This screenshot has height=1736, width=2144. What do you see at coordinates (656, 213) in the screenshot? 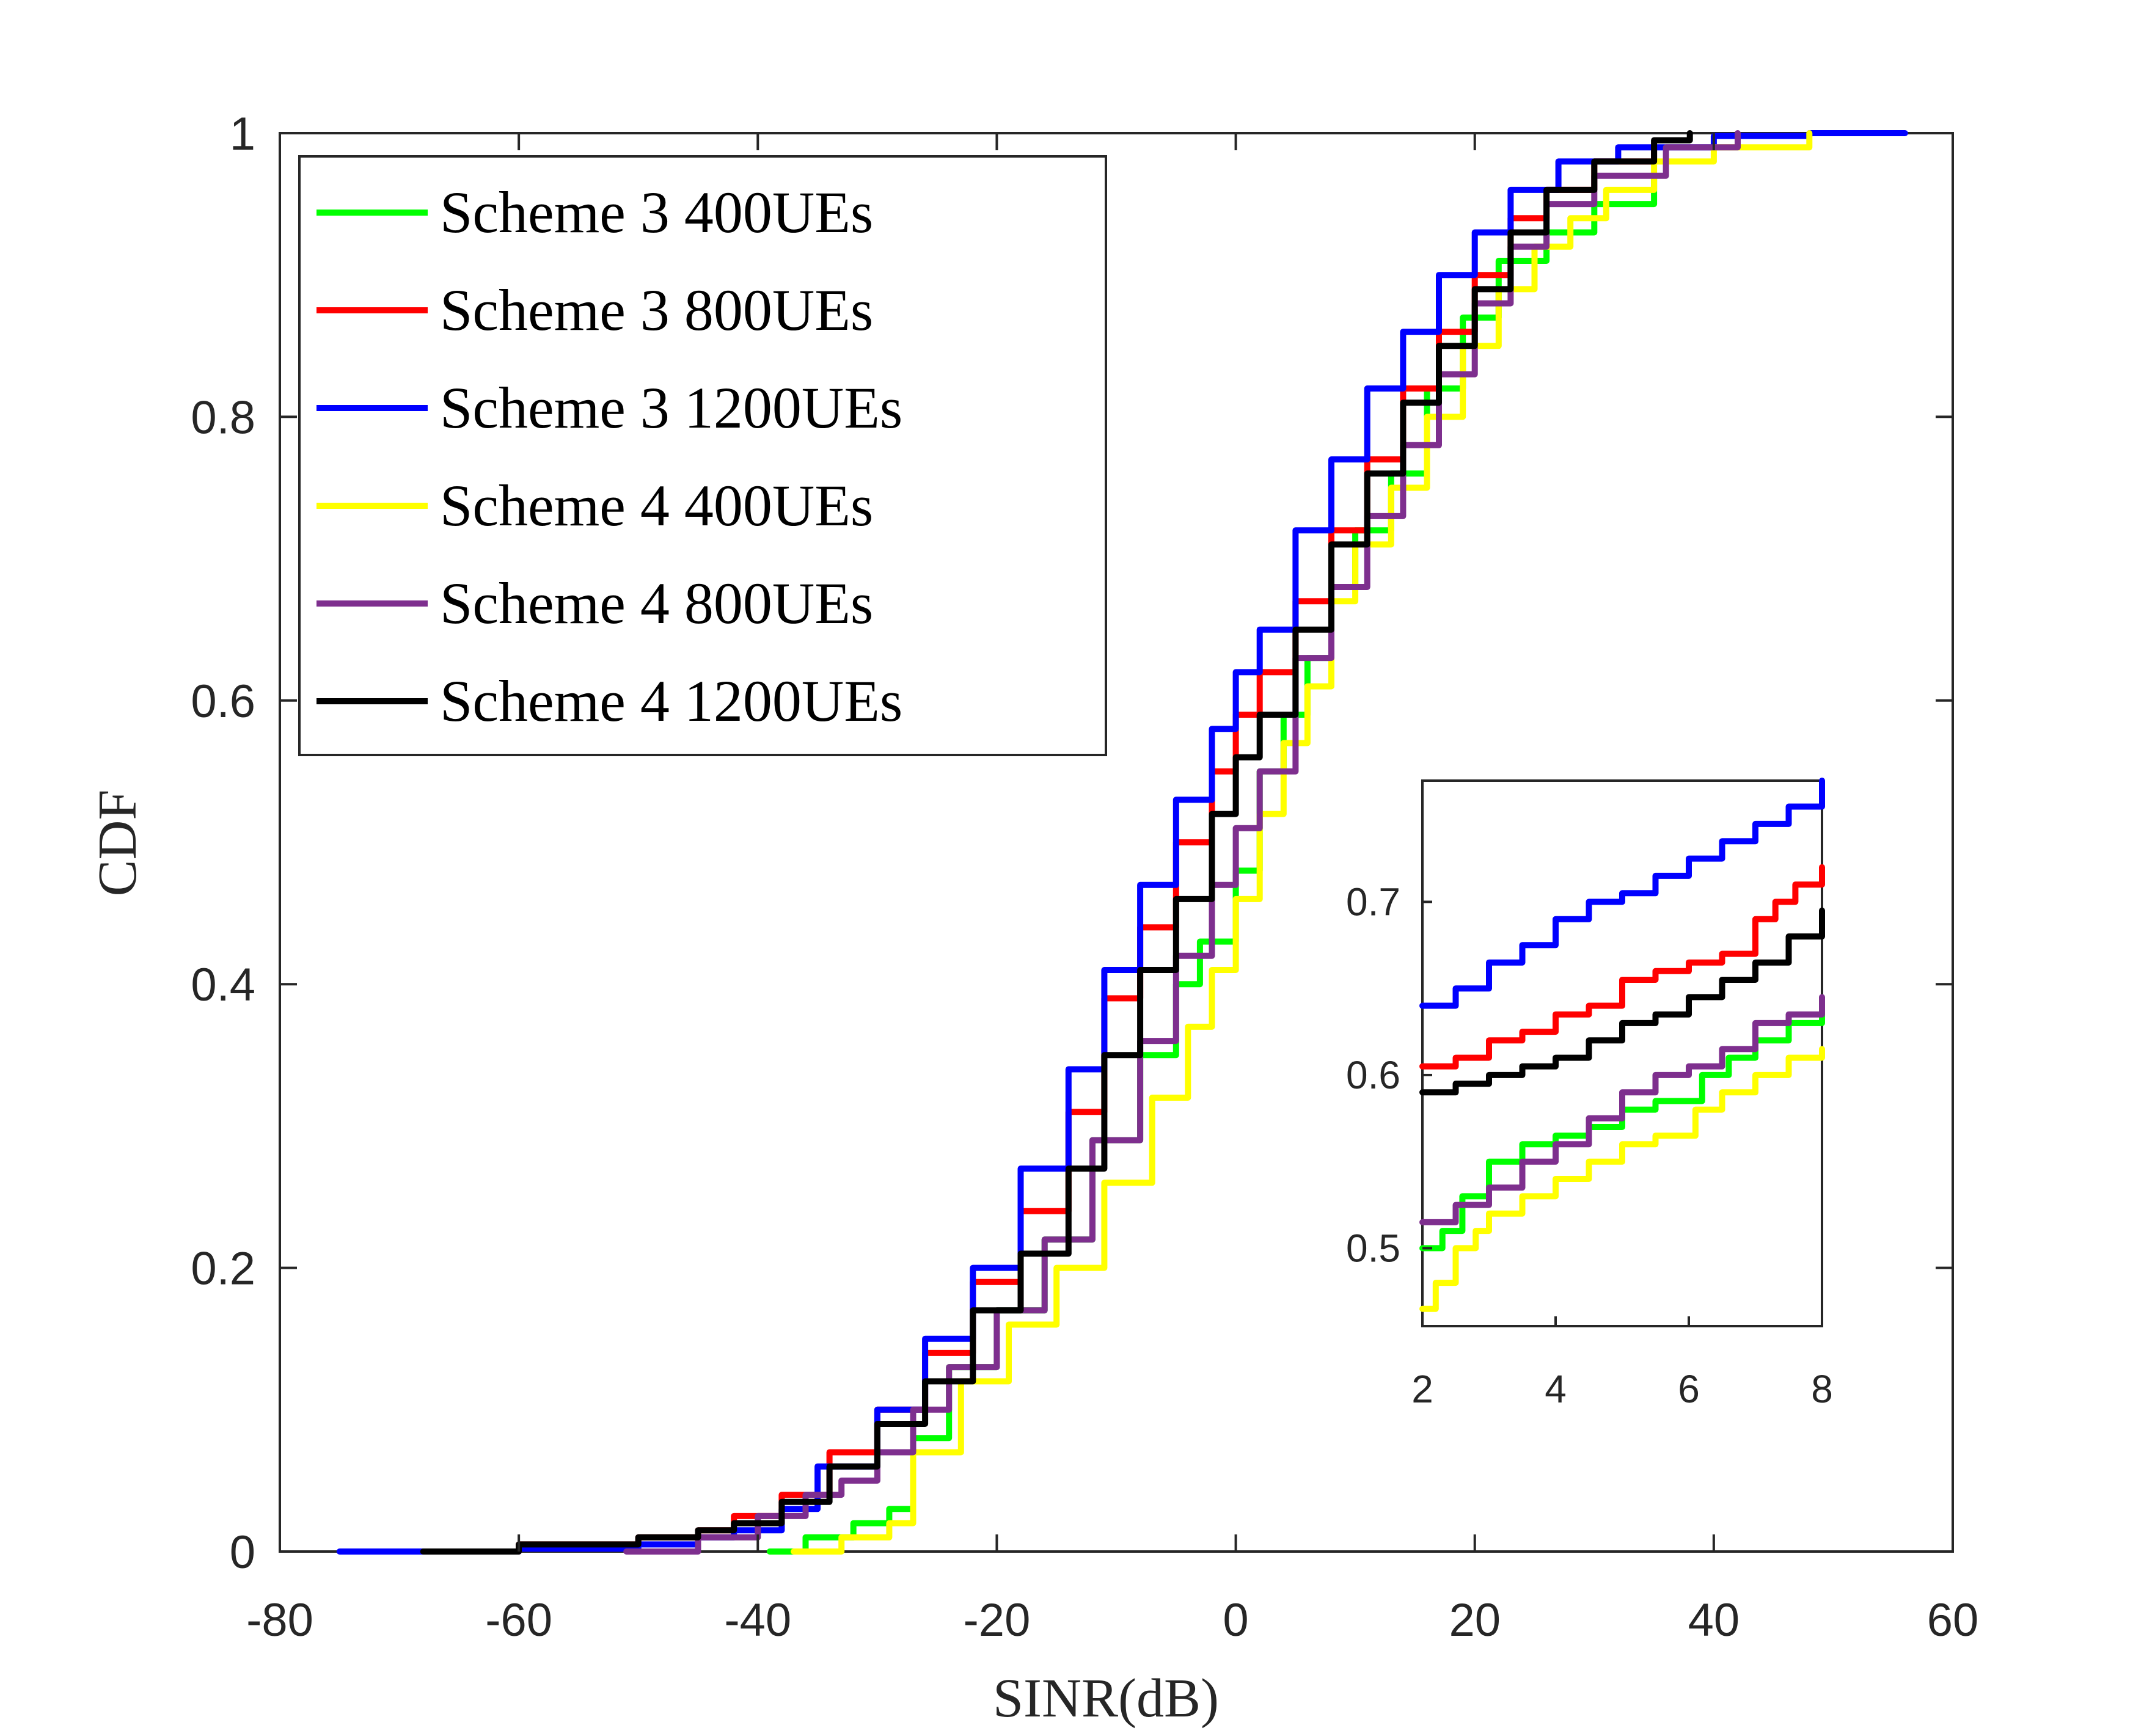
I see `legend-label-scheme-3-400ues: Scheme 3 400UEs` at bounding box center [656, 213].